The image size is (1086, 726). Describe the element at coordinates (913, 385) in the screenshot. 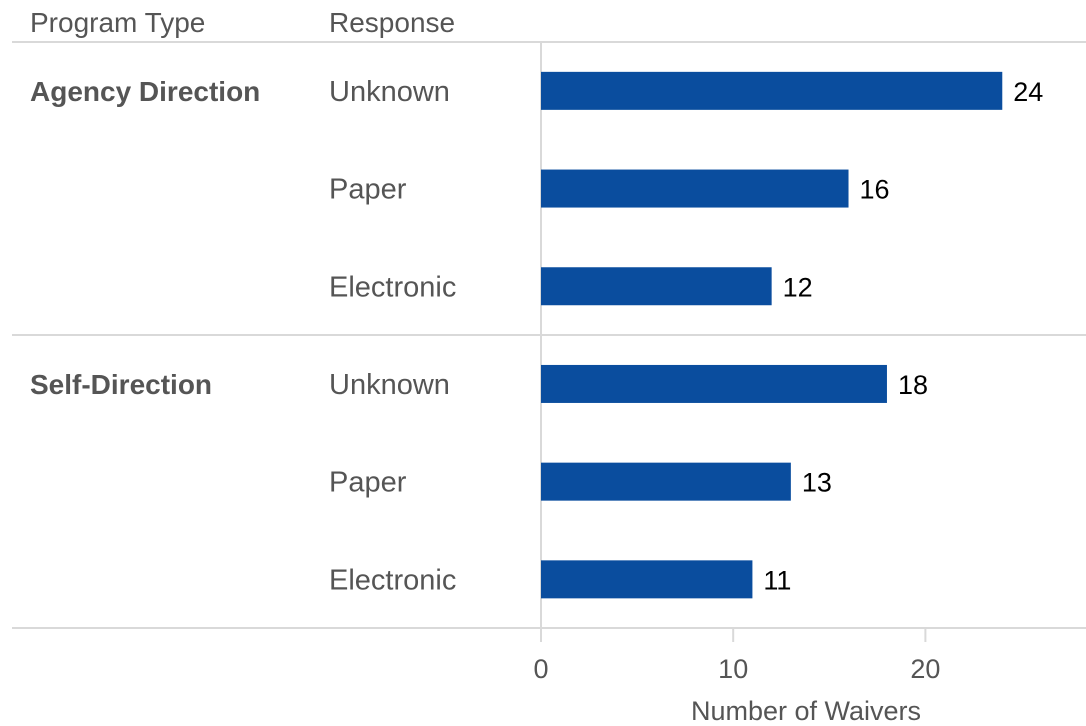

I see `data-label: 18` at that location.